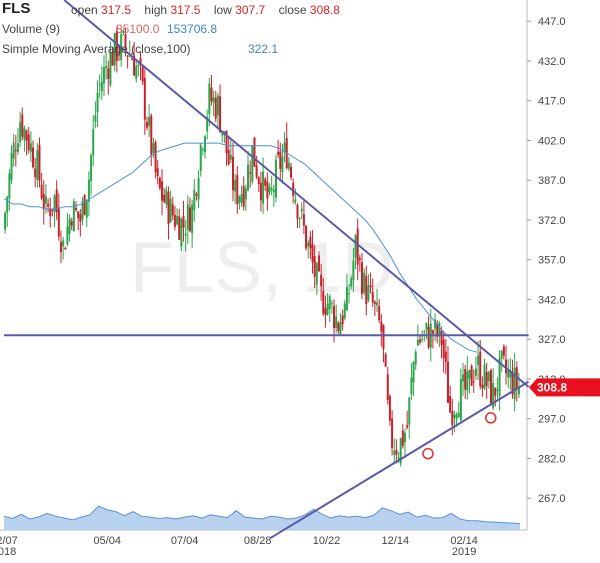 This screenshot has width=600, height=563. I want to click on open-value: 317.5, so click(116, 10).